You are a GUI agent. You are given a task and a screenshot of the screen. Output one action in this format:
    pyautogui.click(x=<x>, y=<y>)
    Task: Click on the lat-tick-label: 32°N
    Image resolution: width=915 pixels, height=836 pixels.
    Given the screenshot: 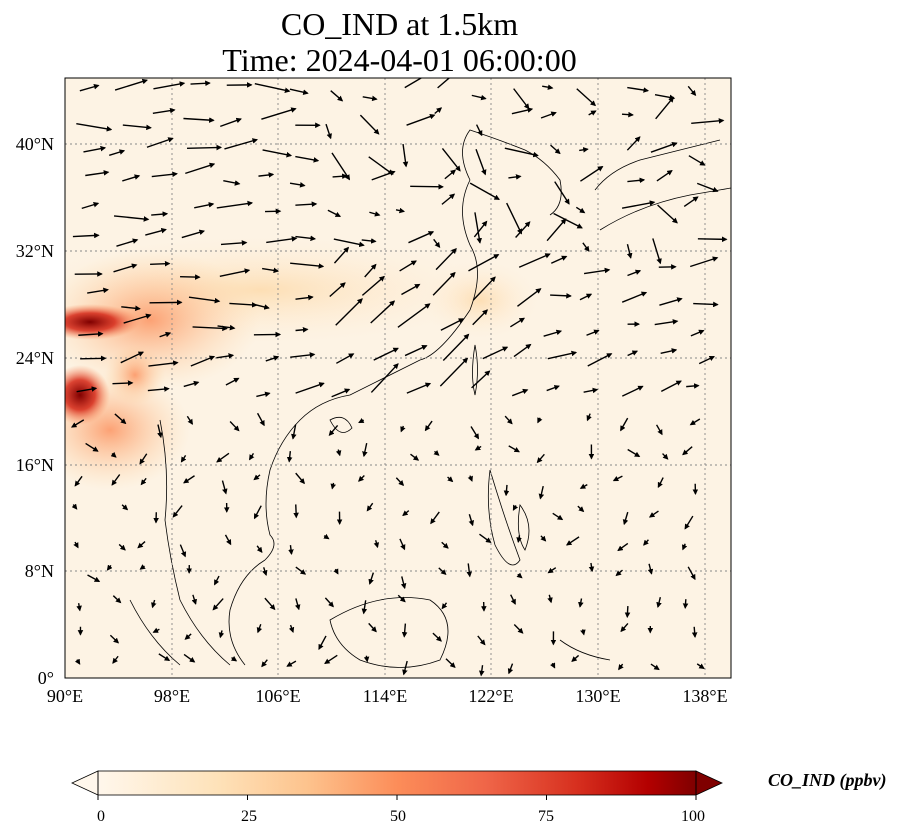 What is the action you would take?
    pyautogui.click(x=34, y=251)
    